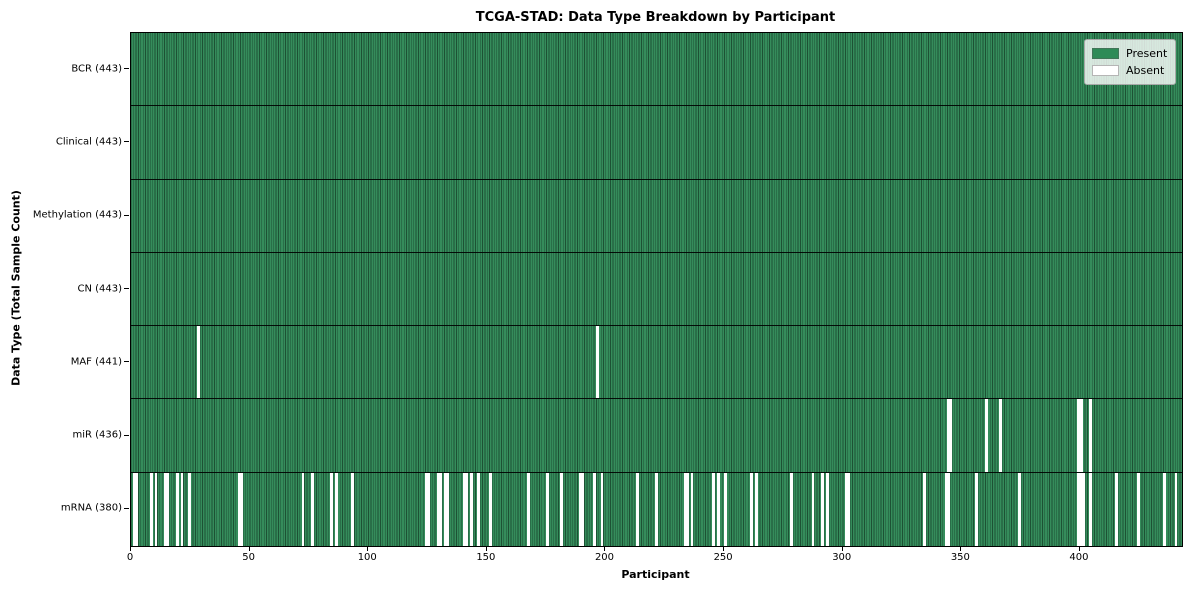 The width and height of the screenshot is (1200, 600). What do you see at coordinates (1145, 70) in the screenshot?
I see `legend-label-absent: Absent` at bounding box center [1145, 70].